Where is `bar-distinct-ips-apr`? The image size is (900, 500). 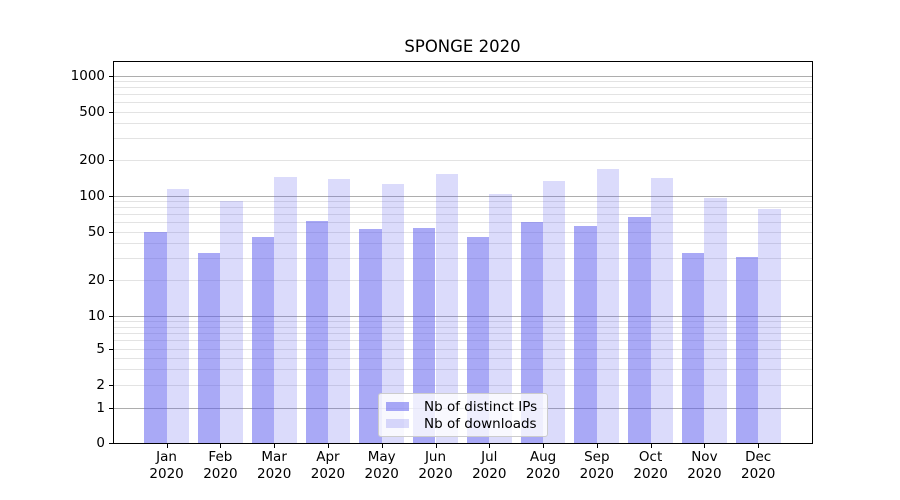
bar-distinct-ips-apr is located at coordinates (316, 332).